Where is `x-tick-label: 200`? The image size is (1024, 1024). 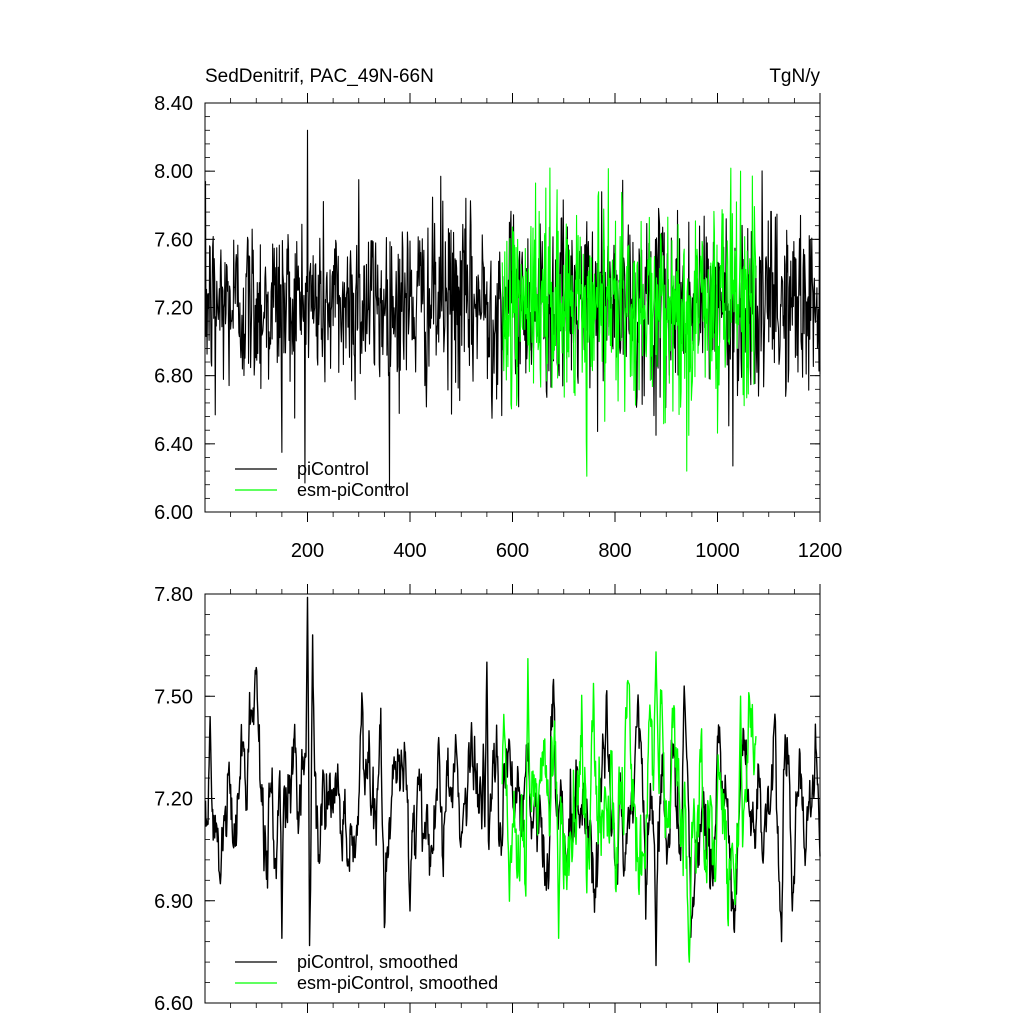 x-tick-label: 200 is located at coordinates (307, 551).